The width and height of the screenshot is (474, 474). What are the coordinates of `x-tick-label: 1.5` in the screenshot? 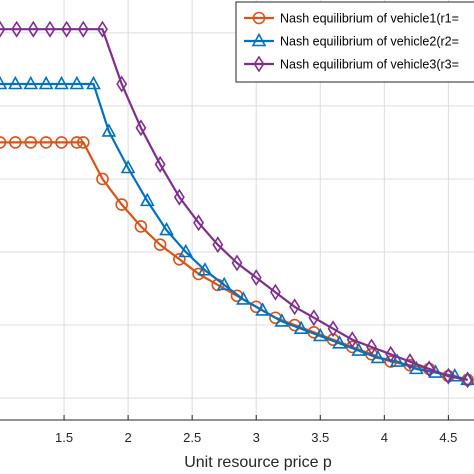 It's located at (64, 437).